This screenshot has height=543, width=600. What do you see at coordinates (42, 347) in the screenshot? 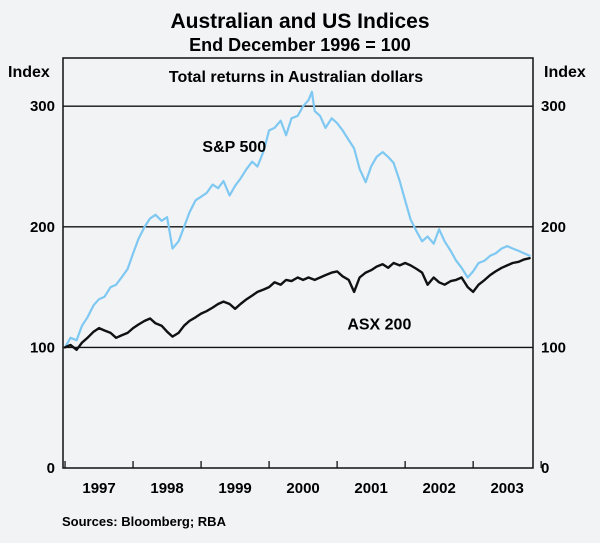
I see `y-tick-left: 100` at bounding box center [42, 347].